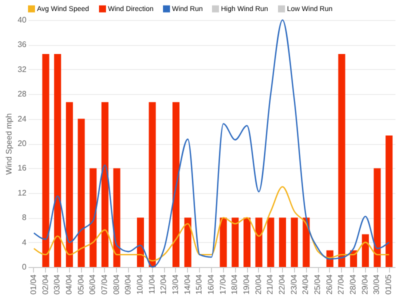 The image size is (400, 300). I want to click on y-tick-label: 8, so click(25, 217).